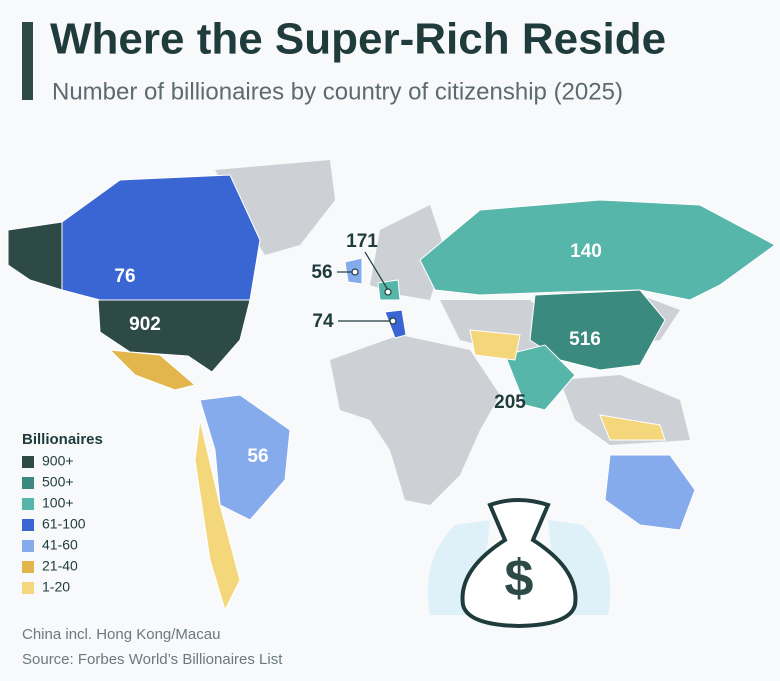 The height and width of the screenshot is (681, 780). I want to click on legend-label: 21-40, so click(60, 566).